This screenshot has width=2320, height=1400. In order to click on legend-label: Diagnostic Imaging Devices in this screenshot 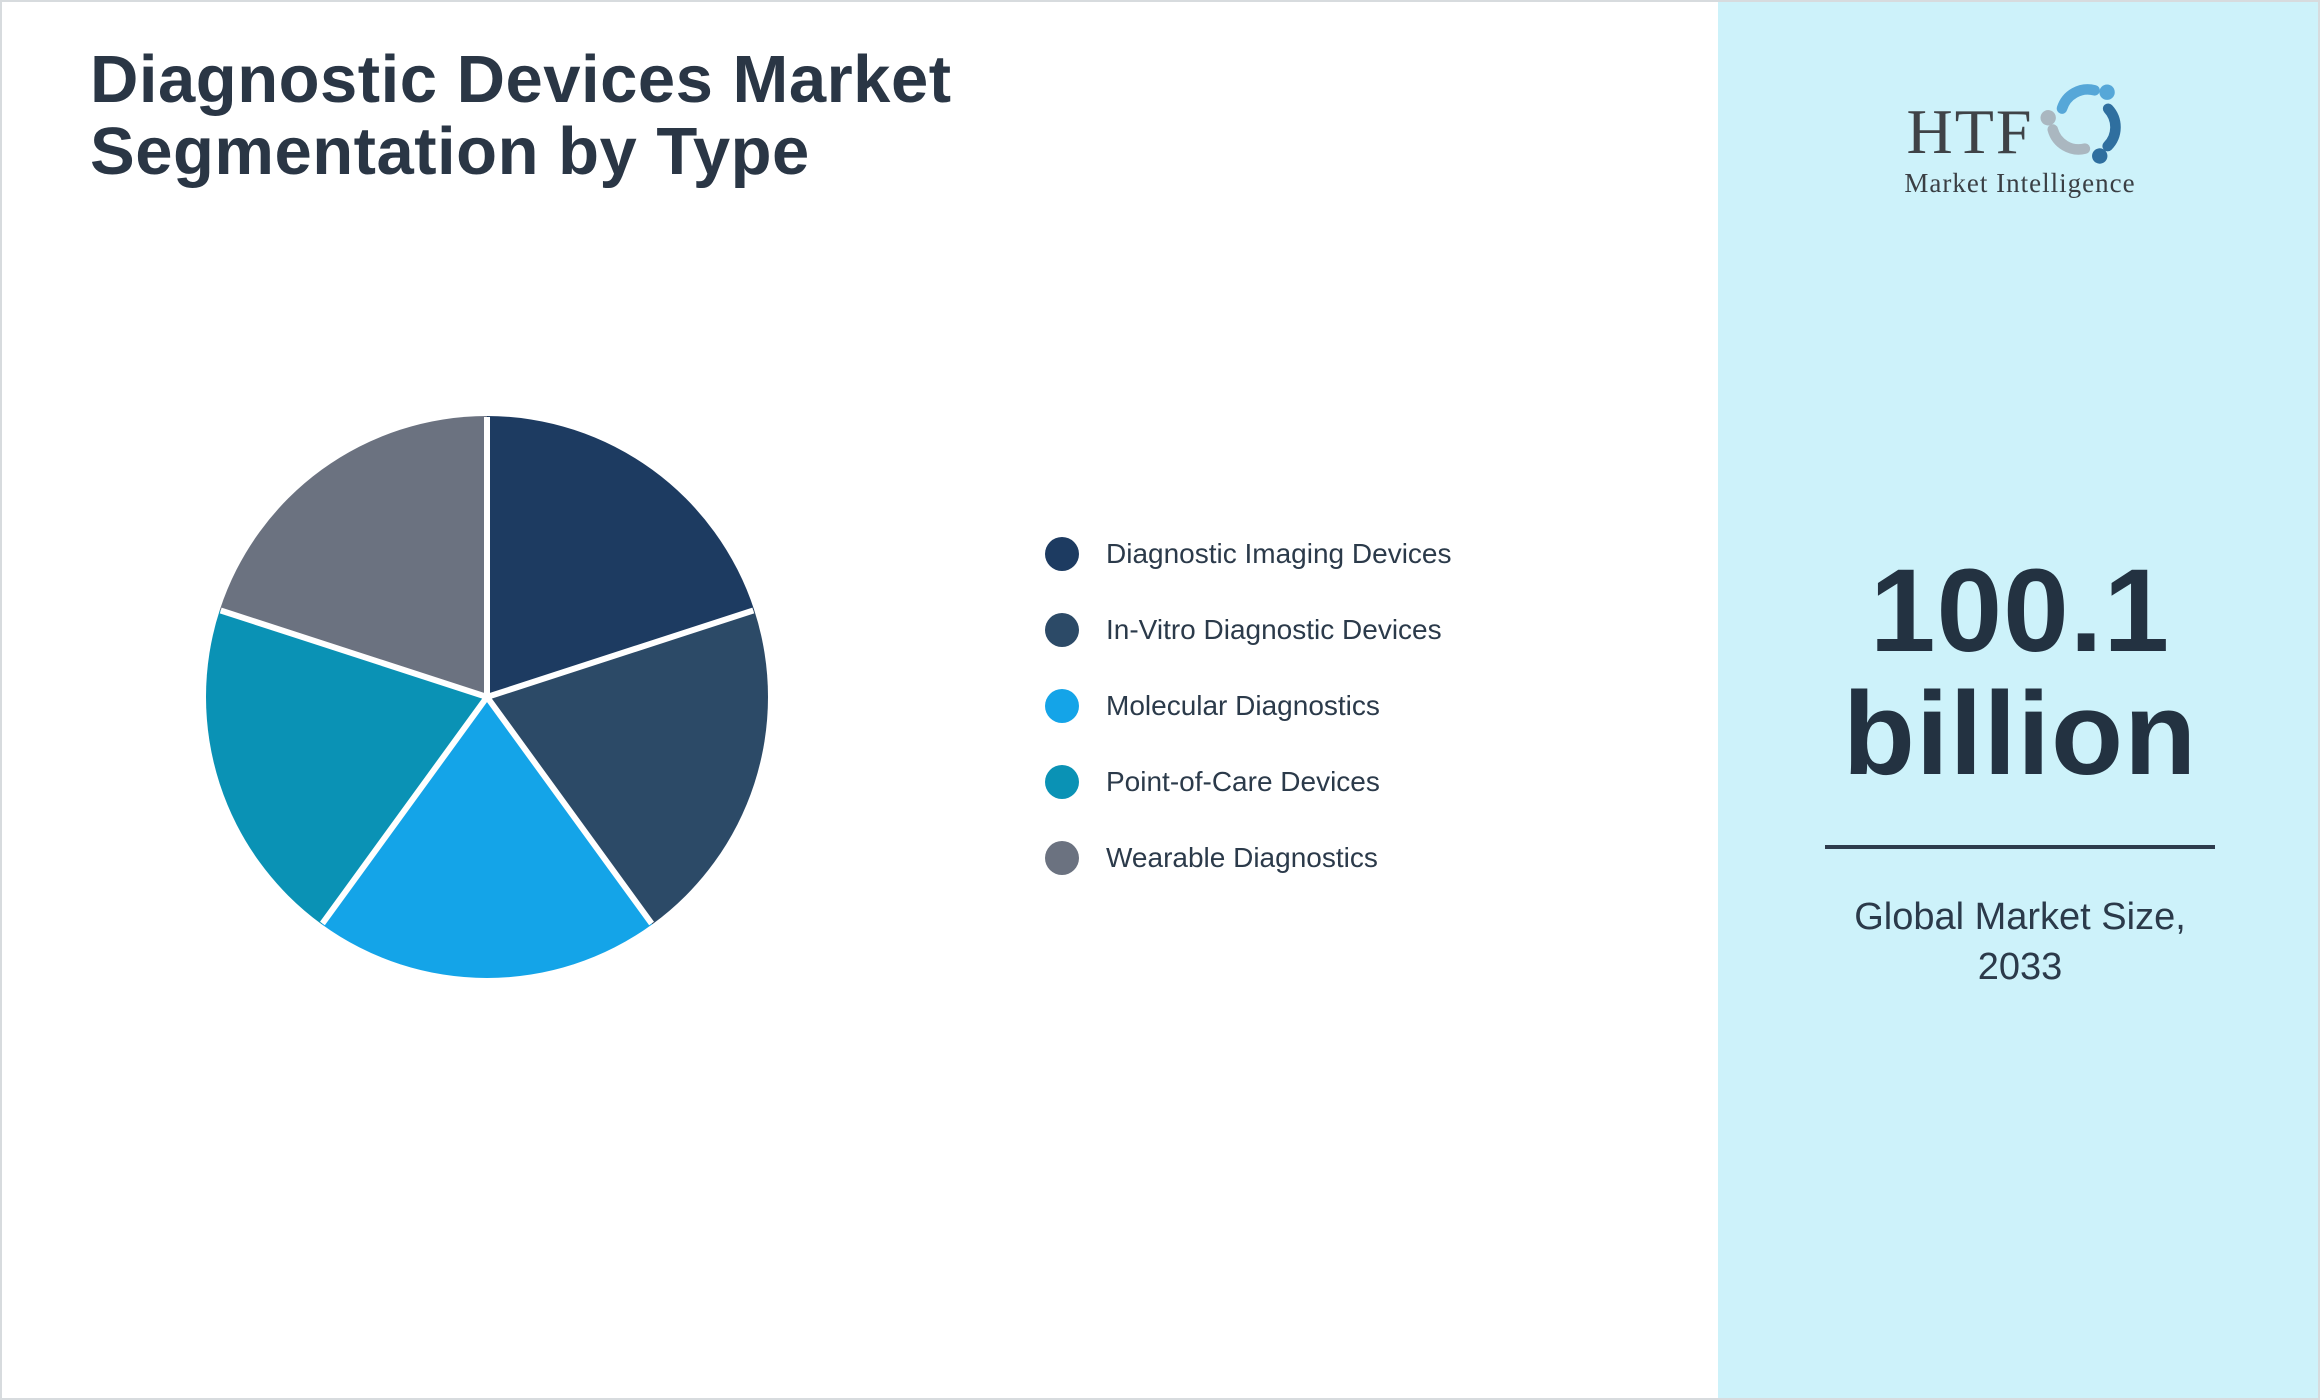, I will do `click(1279, 553)`.